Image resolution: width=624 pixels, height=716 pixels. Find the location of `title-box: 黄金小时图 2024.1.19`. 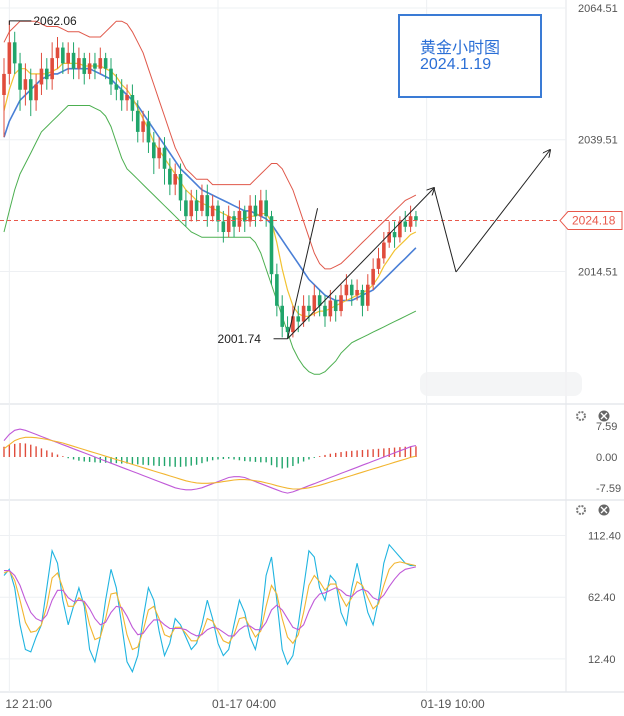

title-box: 黄金小时图 2024.1.19 is located at coordinates (470, 56).